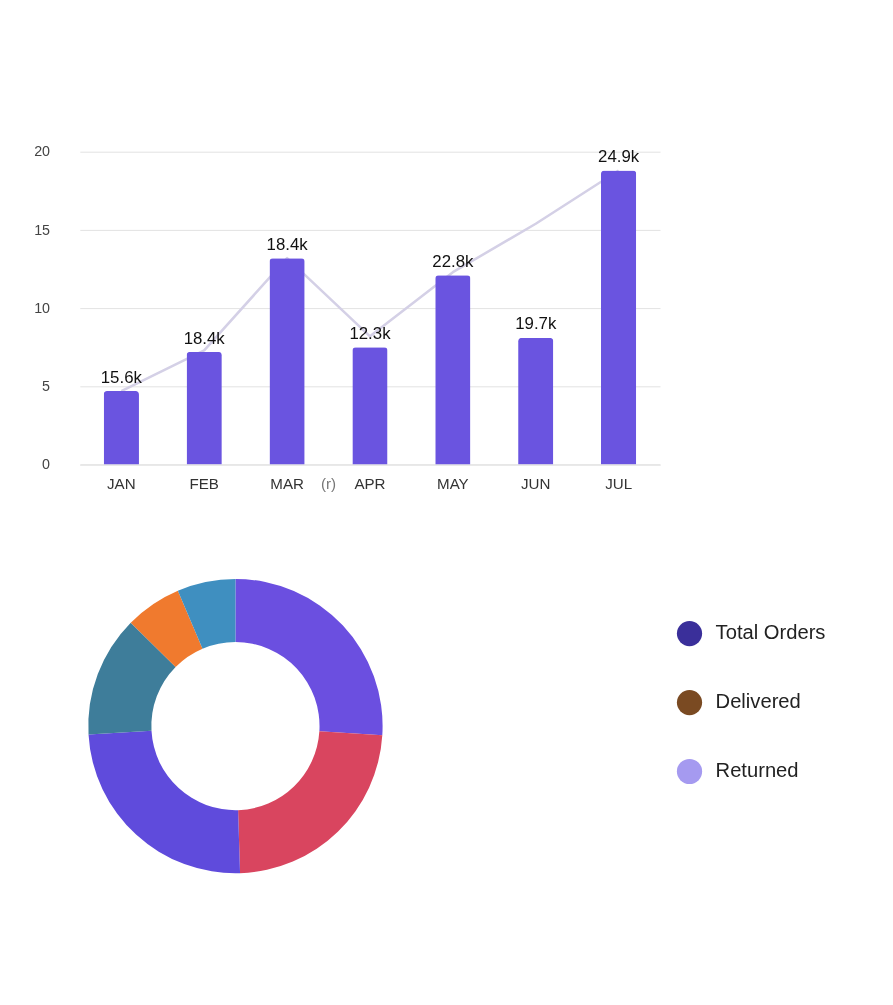 The image size is (893, 1005). I want to click on annotation: 12.3k, so click(370, 333).